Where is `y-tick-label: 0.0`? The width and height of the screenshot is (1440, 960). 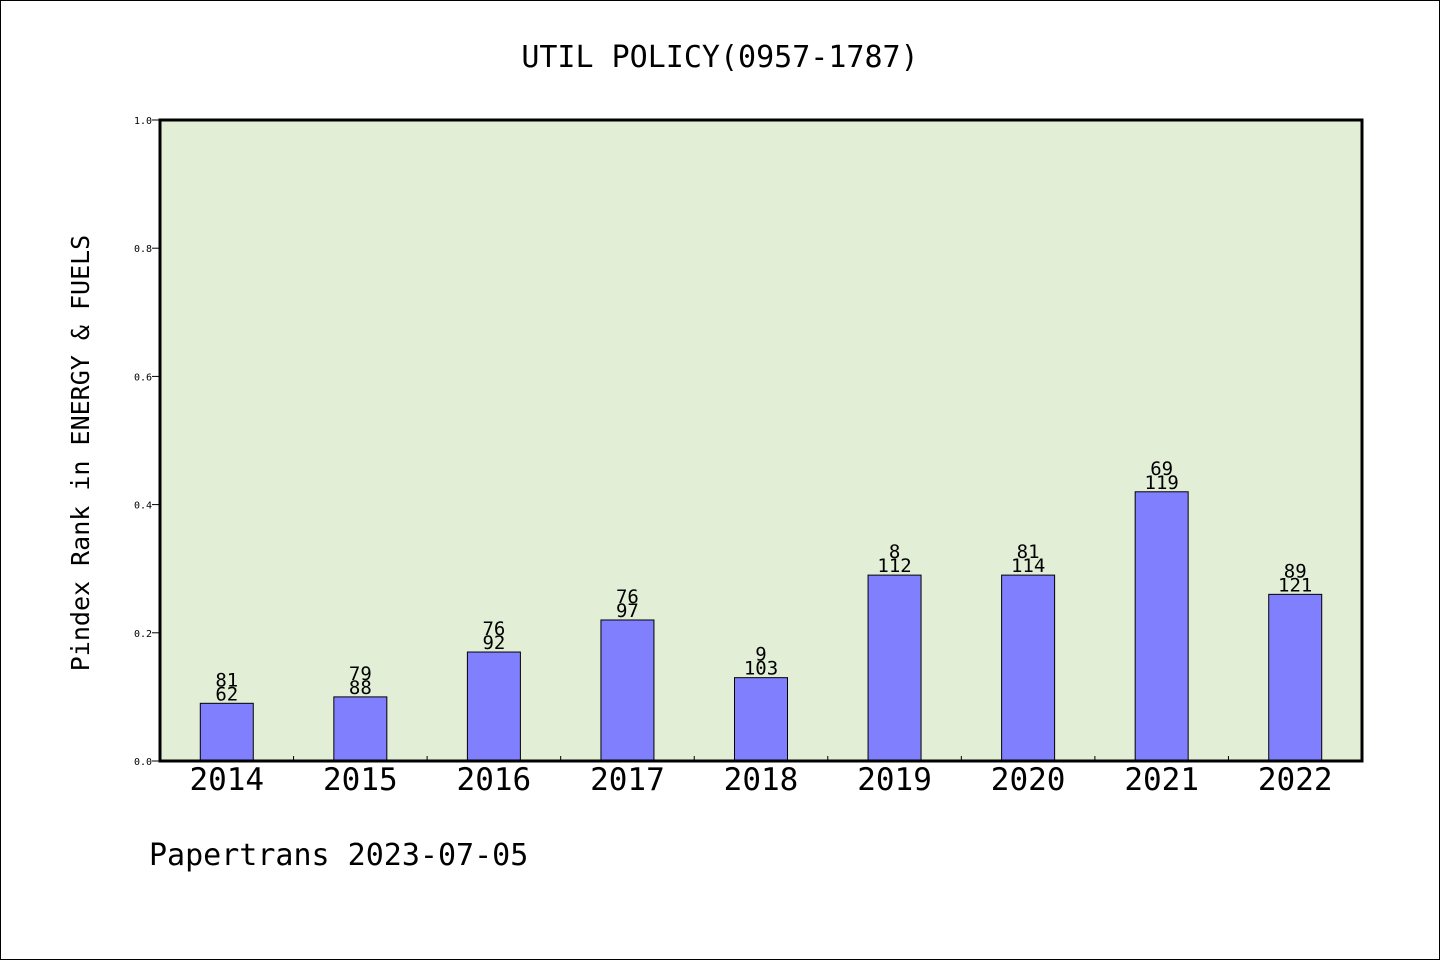
y-tick-label: 0.0 is located at coordinates (143, 762).